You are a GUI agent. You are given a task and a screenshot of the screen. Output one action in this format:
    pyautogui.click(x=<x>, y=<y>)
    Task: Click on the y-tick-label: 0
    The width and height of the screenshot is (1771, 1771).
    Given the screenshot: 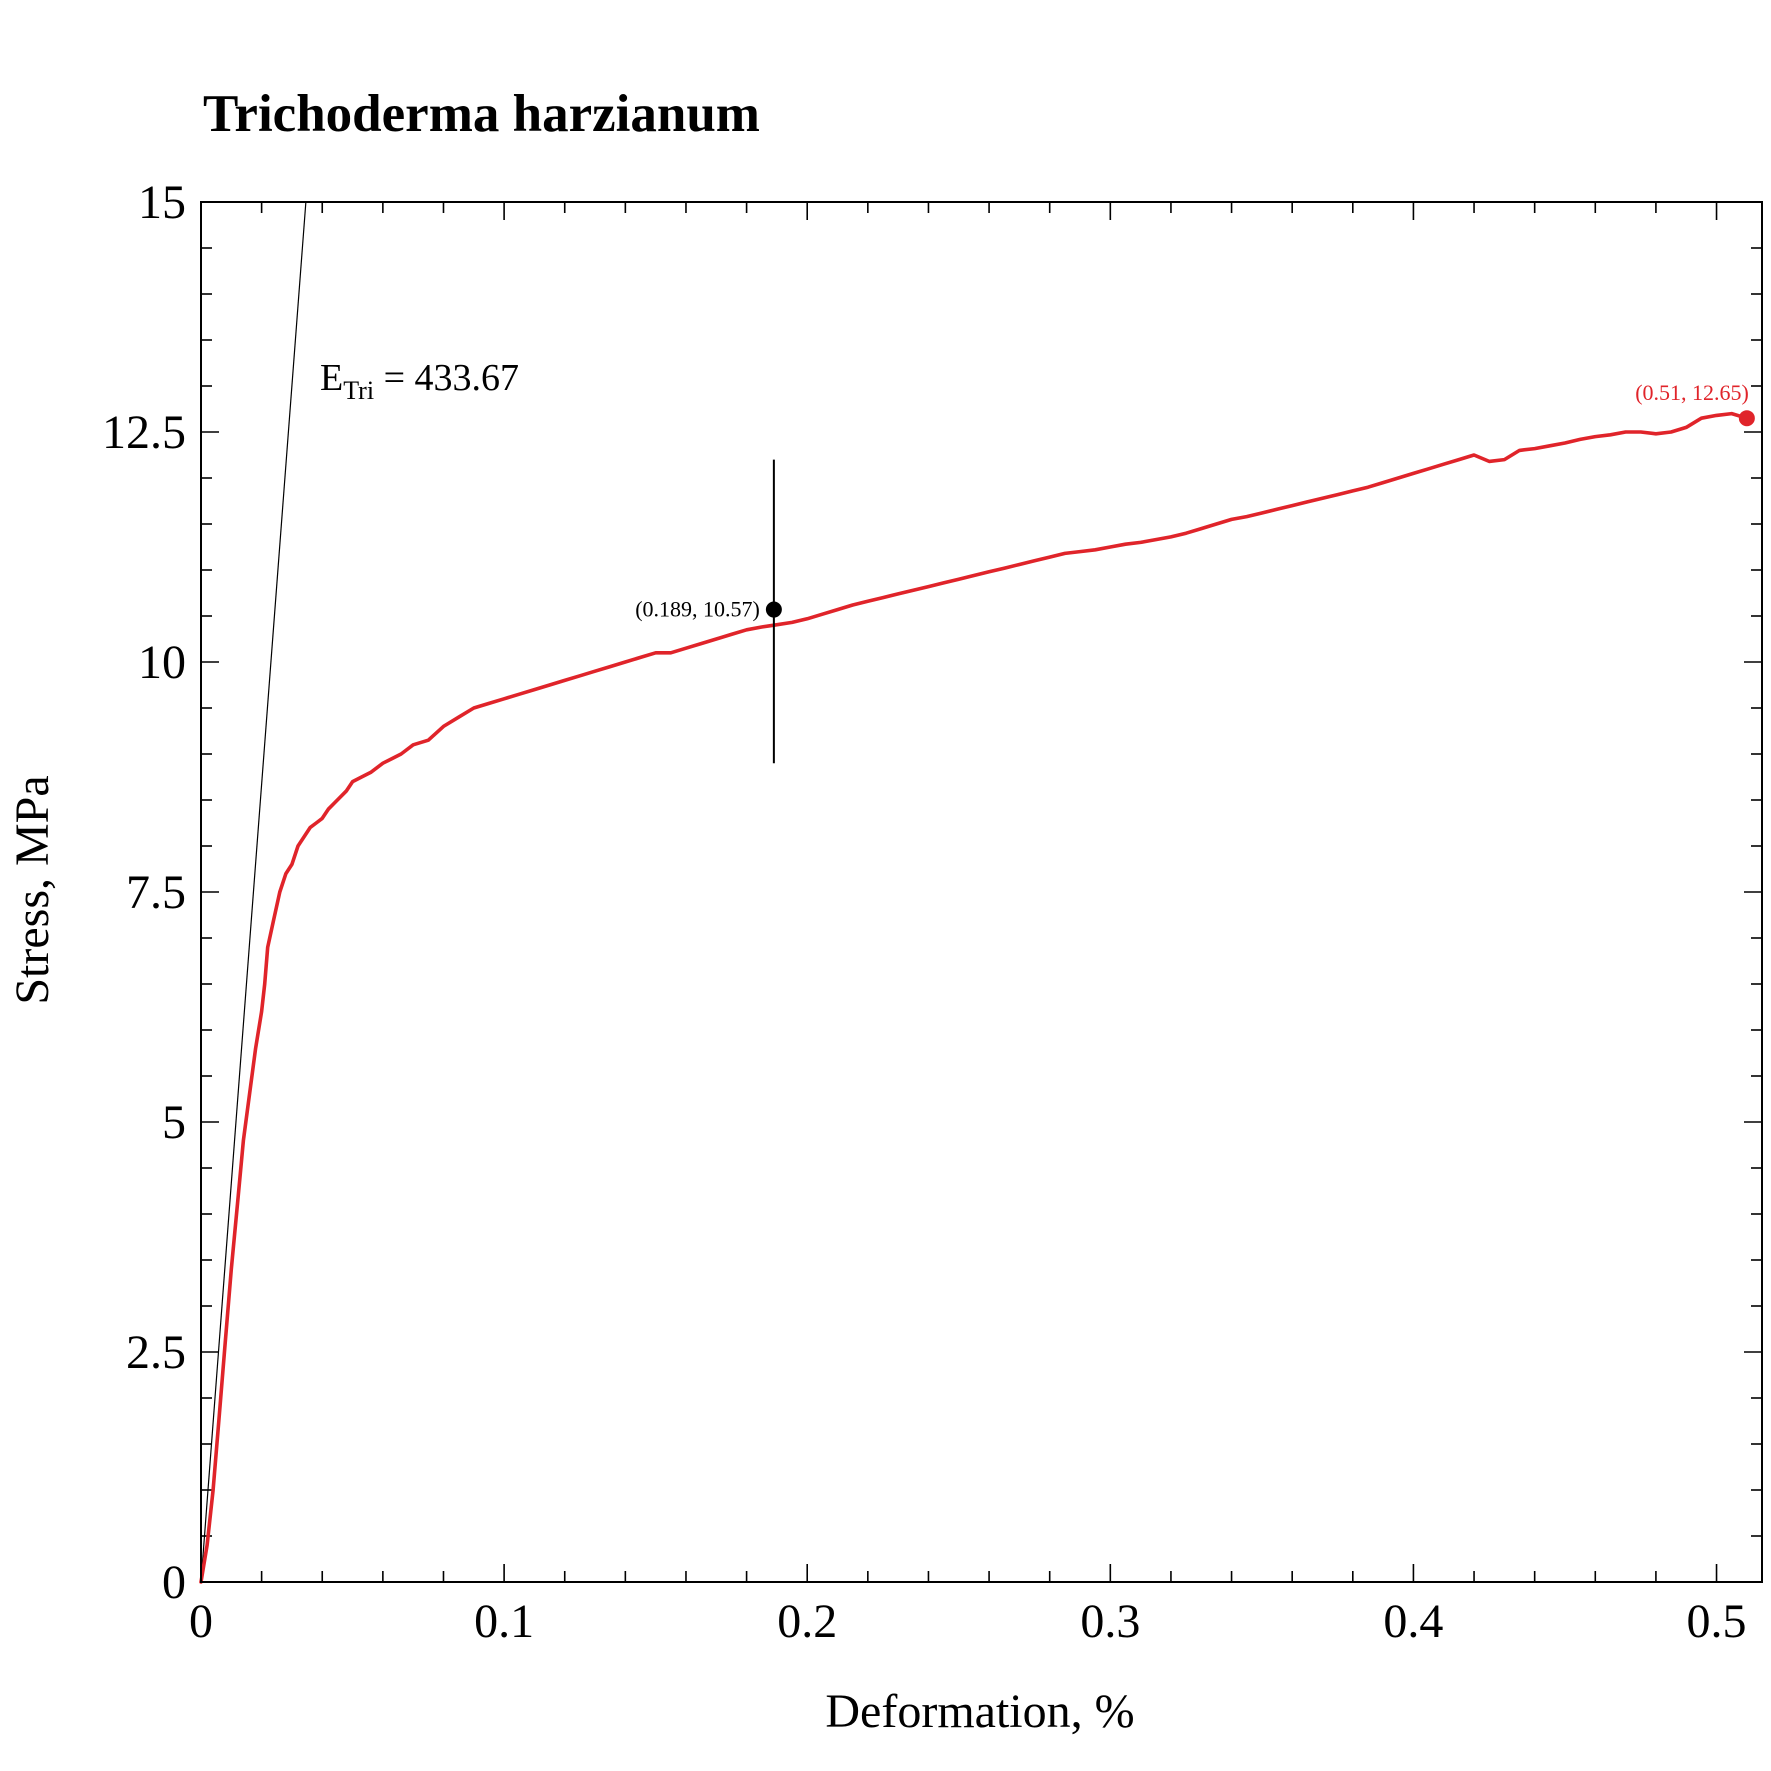 What is the action you would take?
    pyautogui.click(x=174, y=1582)
    